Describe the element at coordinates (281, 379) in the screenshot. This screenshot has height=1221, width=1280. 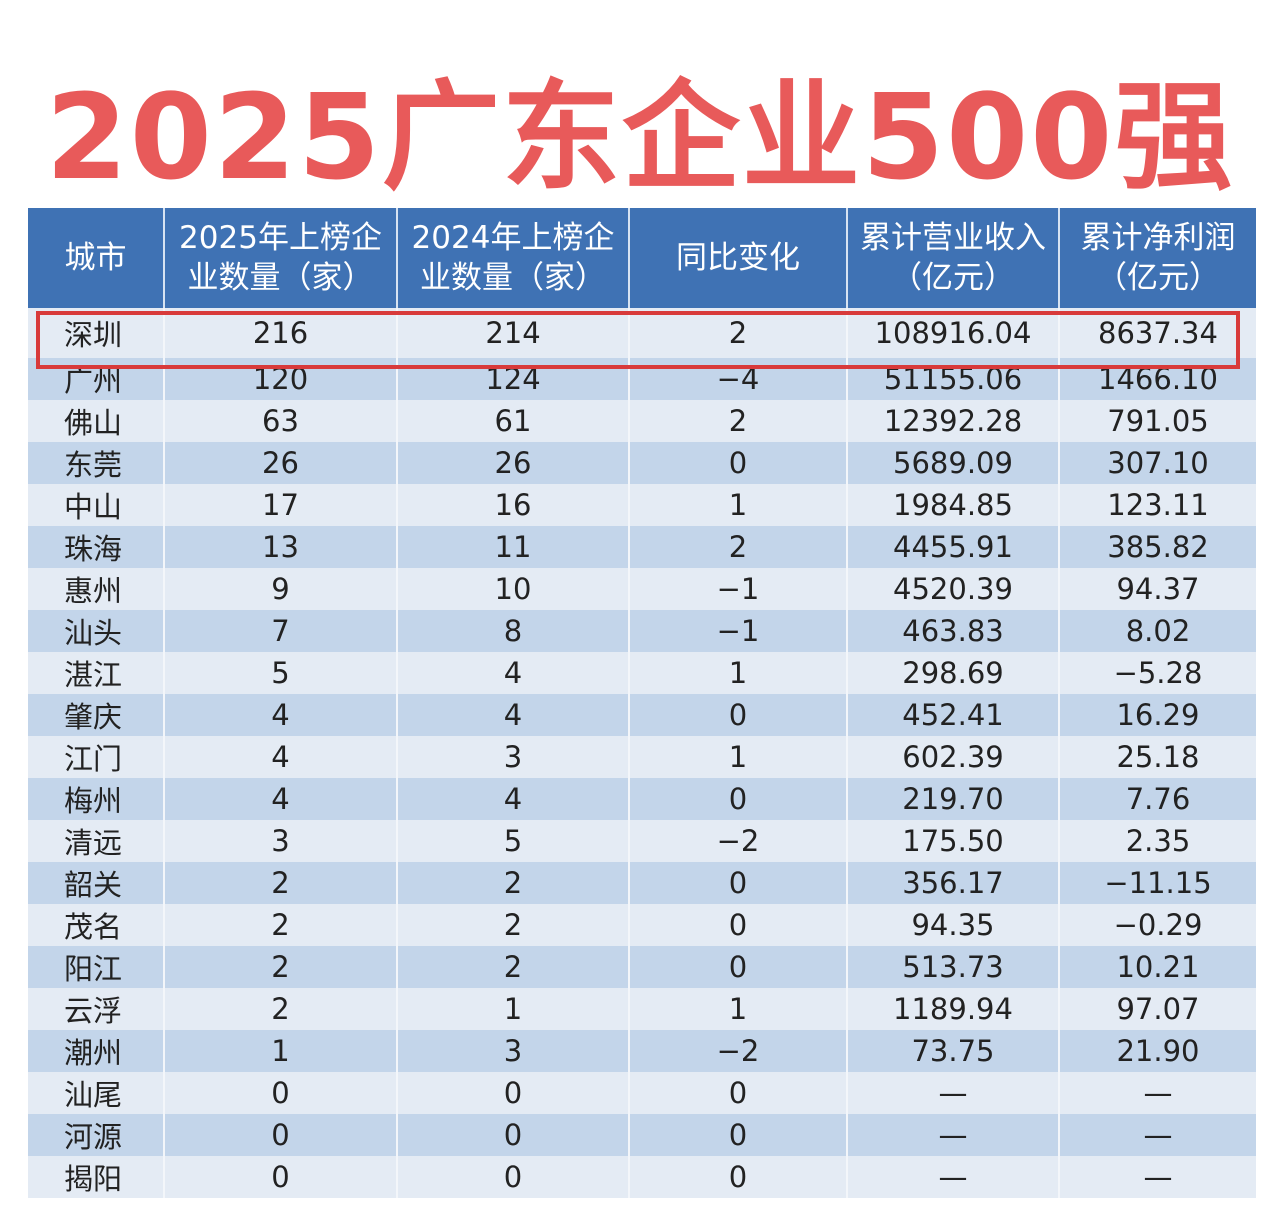
I see `cell-count-2025: 120` at that location.